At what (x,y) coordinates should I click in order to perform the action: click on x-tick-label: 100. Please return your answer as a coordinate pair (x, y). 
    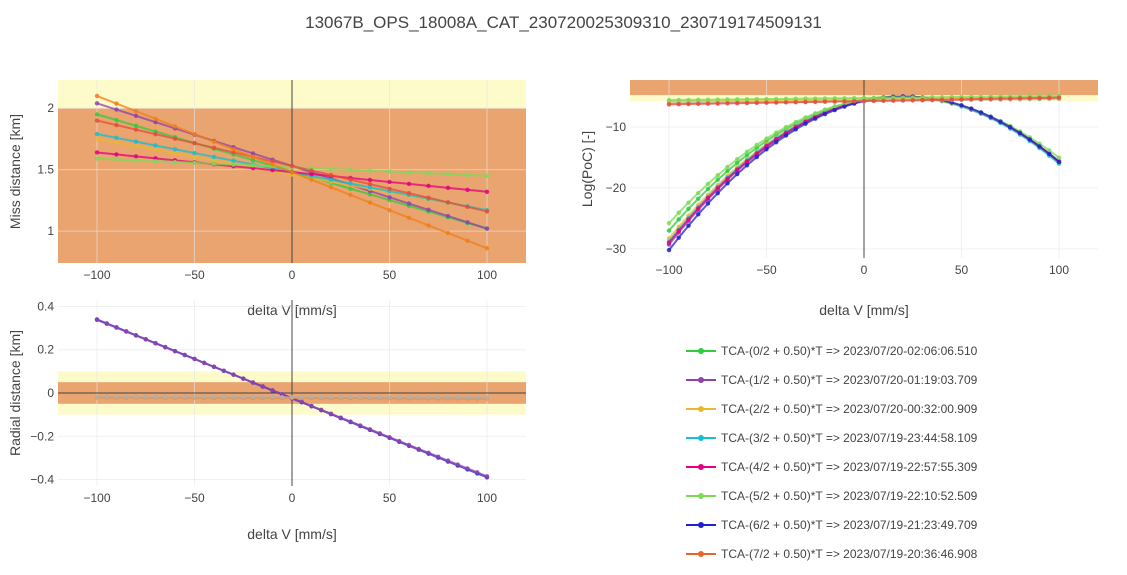
    Looking at the image, I should click on (487, 275).